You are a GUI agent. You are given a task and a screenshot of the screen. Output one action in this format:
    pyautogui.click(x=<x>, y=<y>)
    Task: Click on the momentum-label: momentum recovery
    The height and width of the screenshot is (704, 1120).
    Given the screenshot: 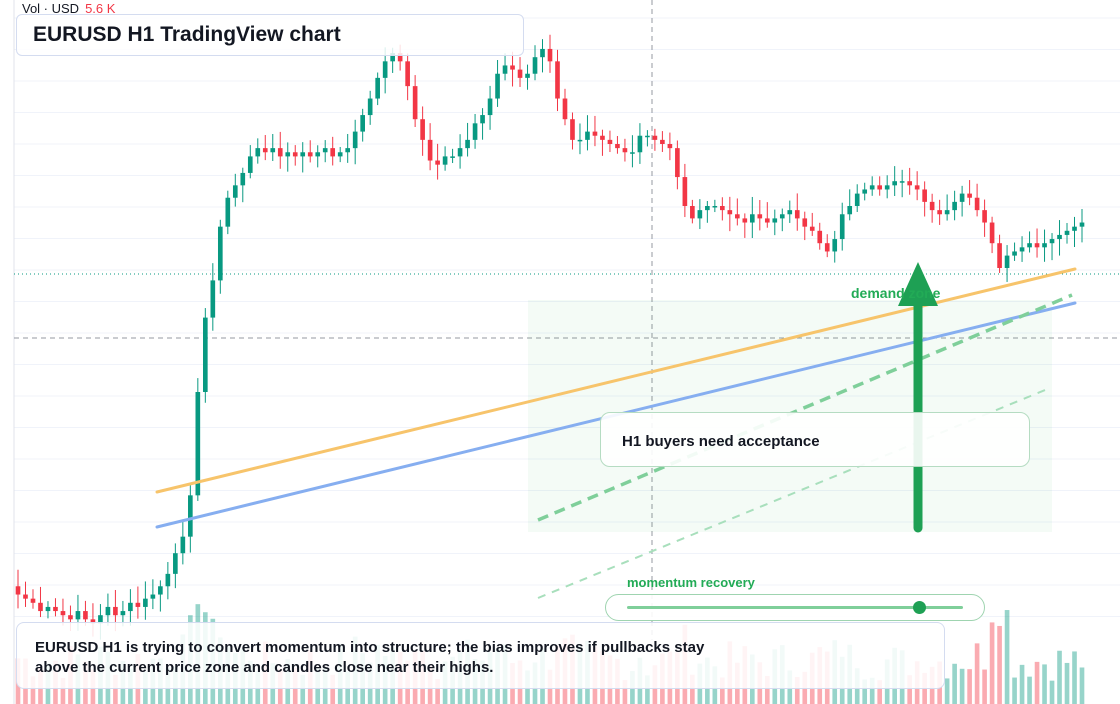 What is the action you would take?
    pyautogui.click(x=691, y=582)
    